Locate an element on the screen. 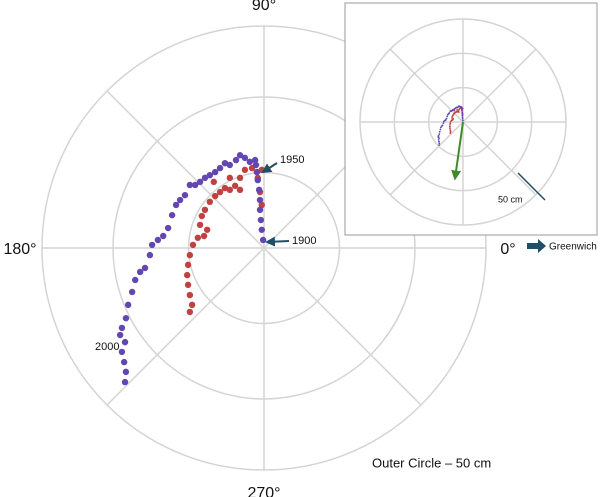  annotation: 2000 is located at coordinates (107, 347).